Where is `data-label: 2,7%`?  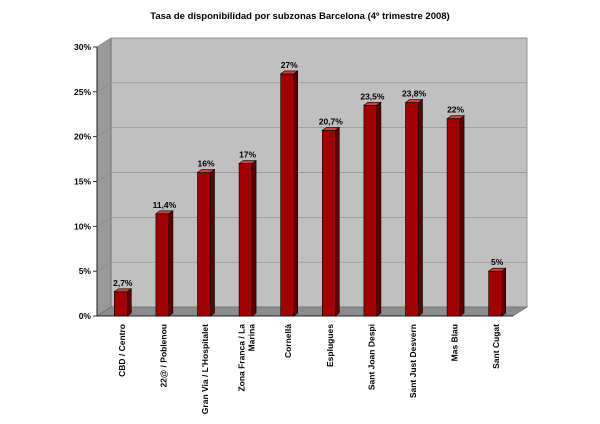 data-label: 2,7% is located at coordinates (123, 283).